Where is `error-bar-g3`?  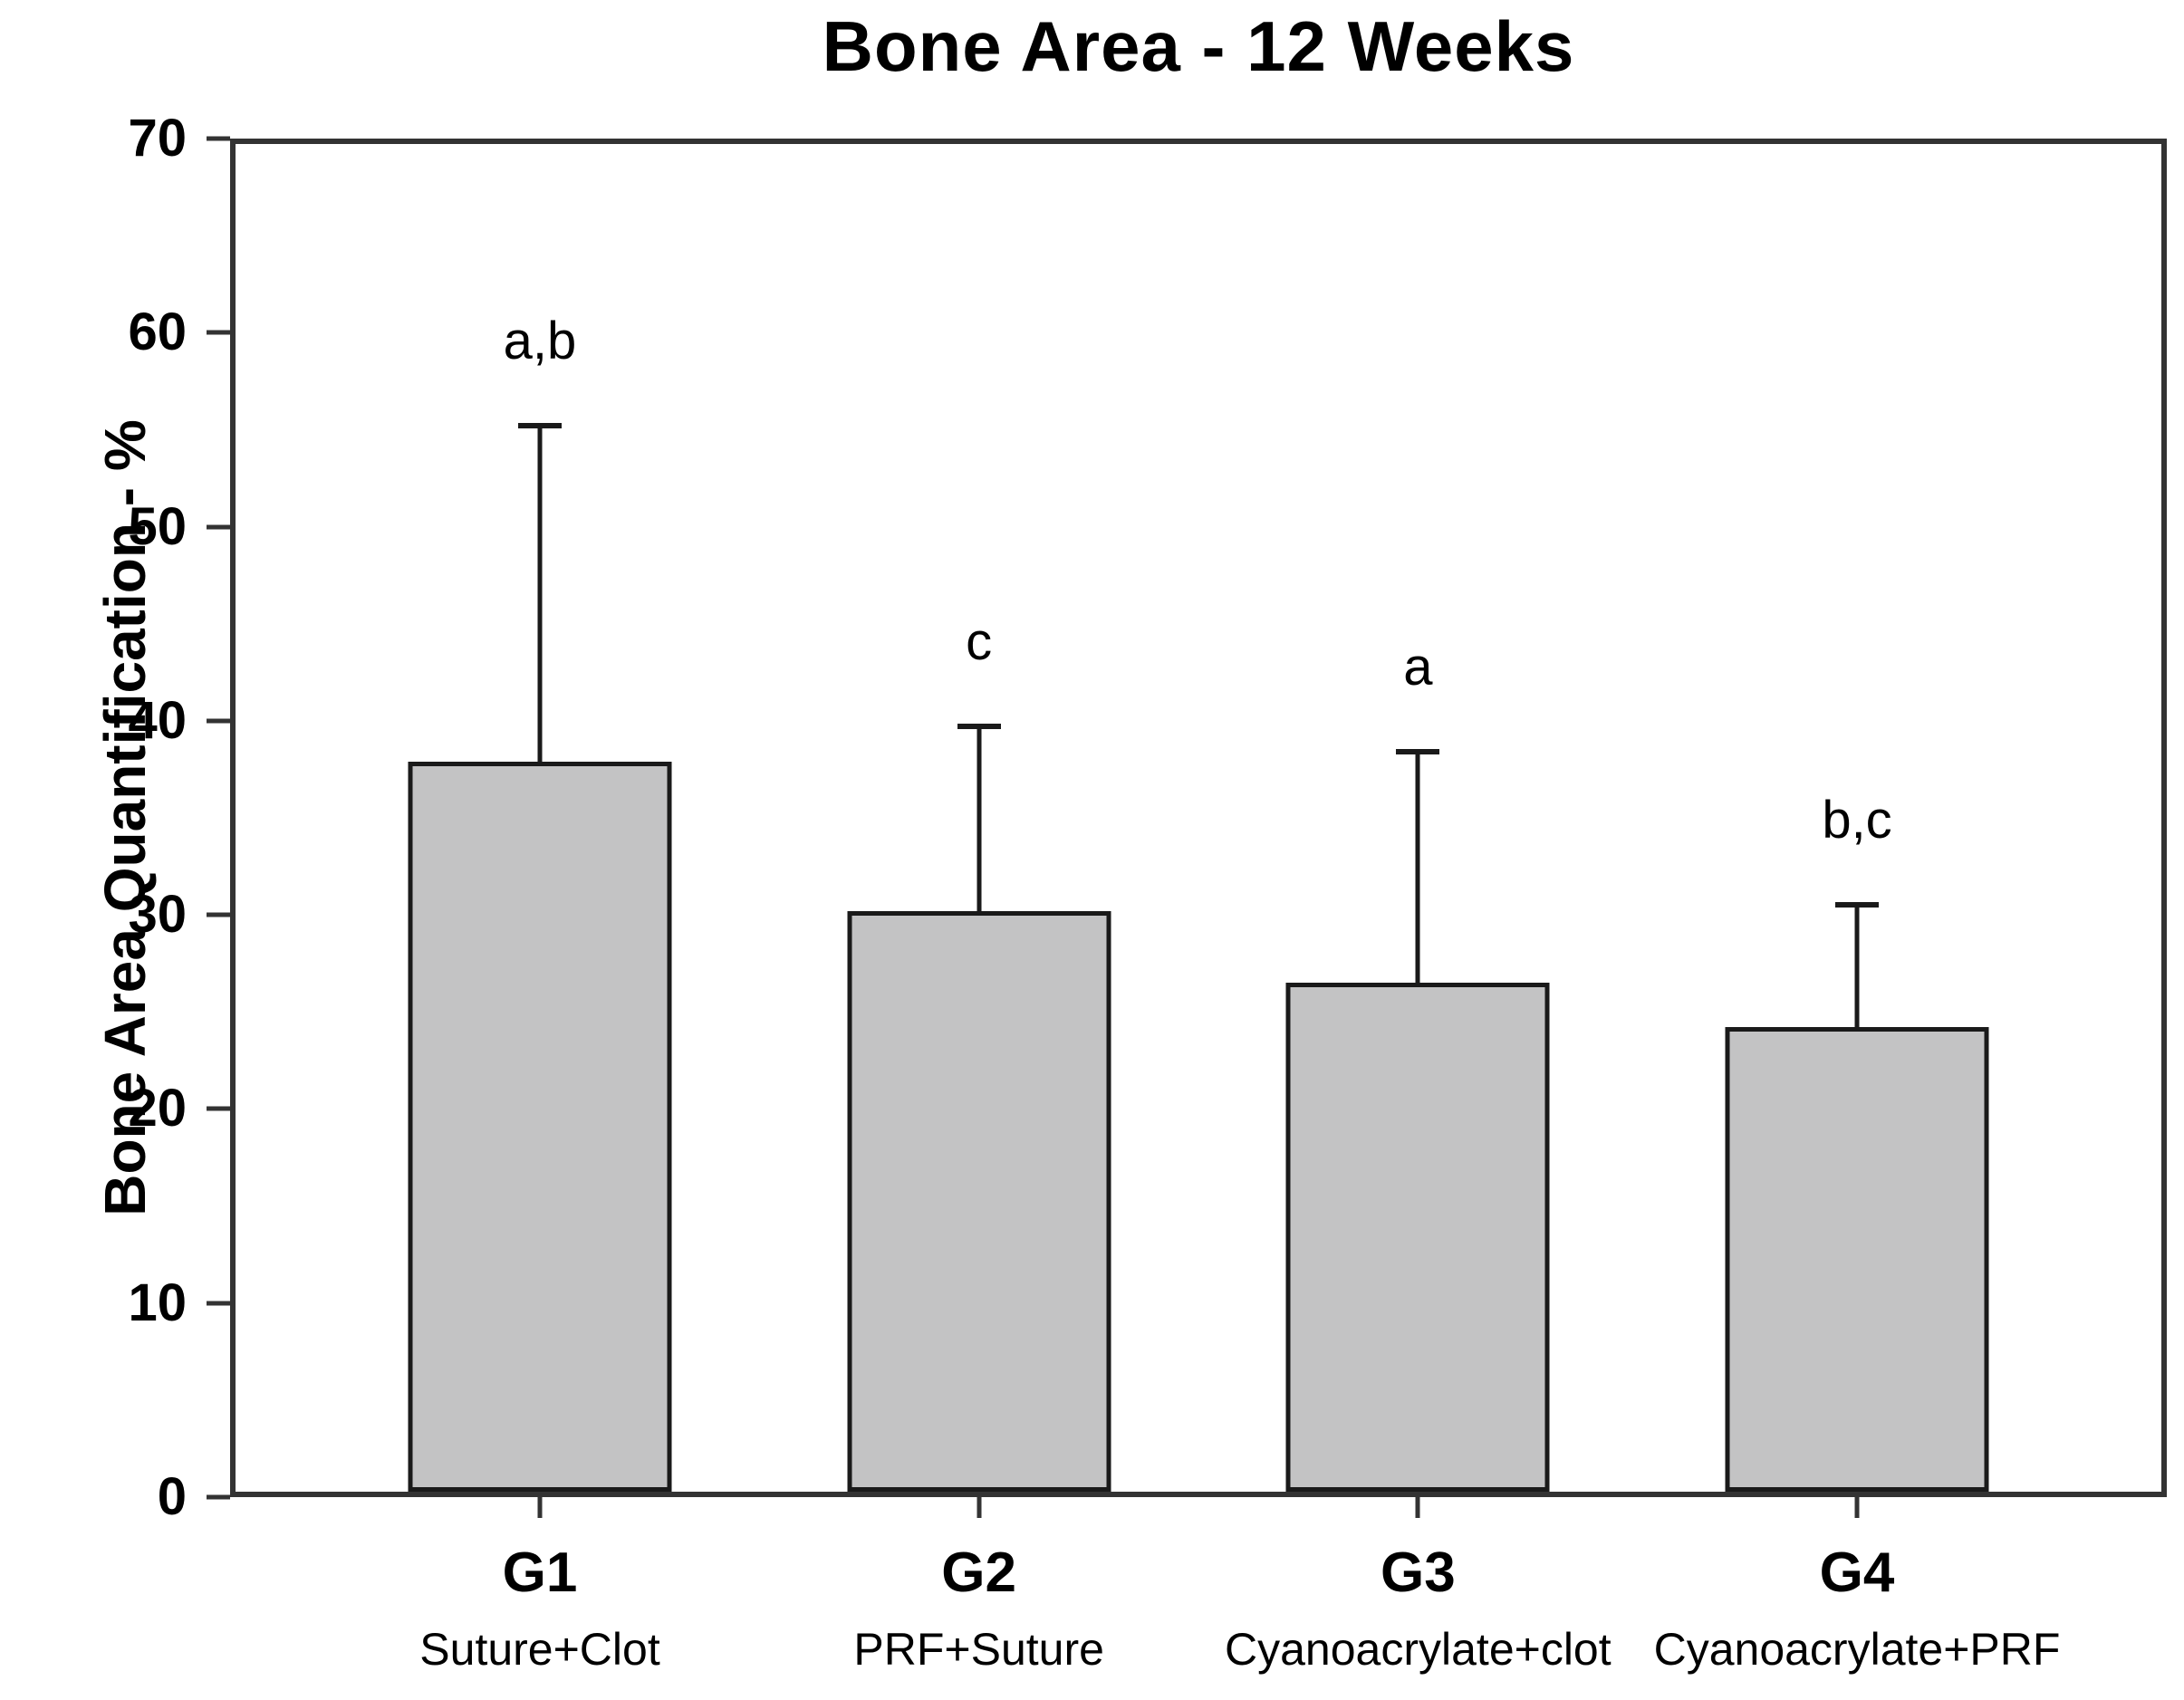
error-bar-g3 is located at coordinates (1417, 868).